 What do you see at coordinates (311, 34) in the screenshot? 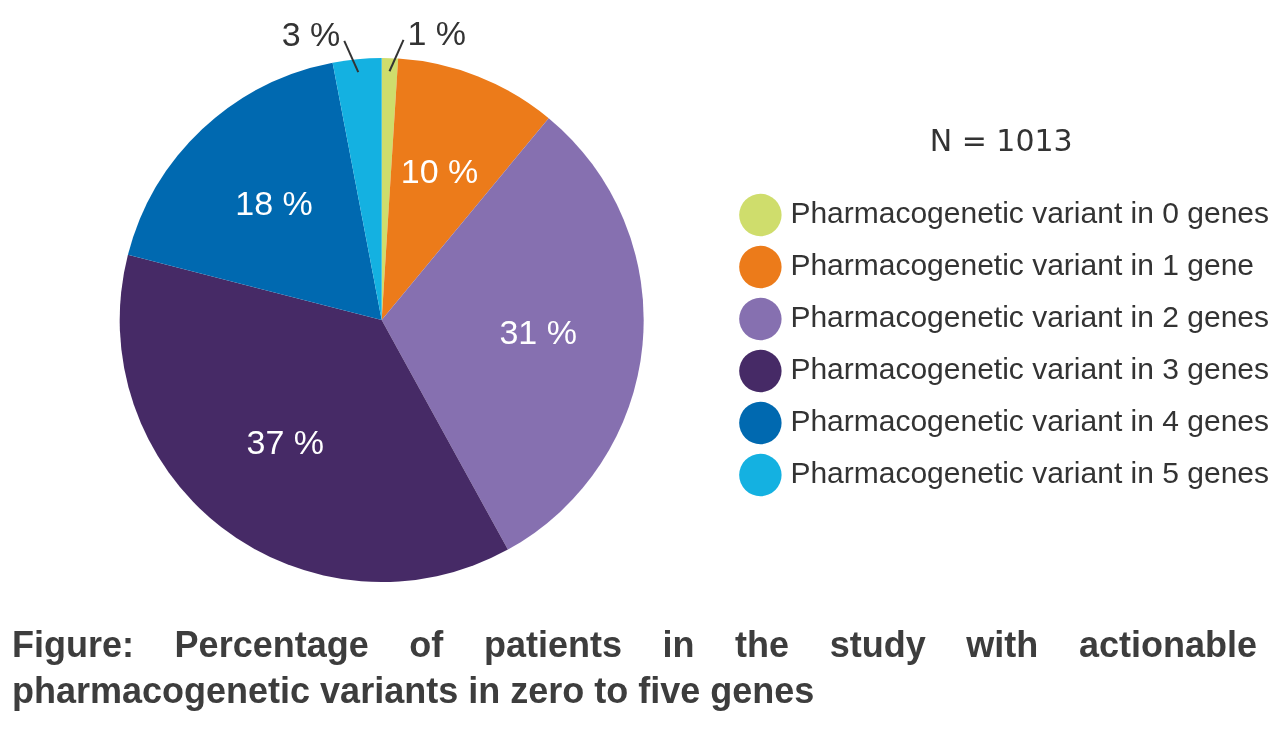
I see `data-label: 3 %` at bounding box center [311, 34].